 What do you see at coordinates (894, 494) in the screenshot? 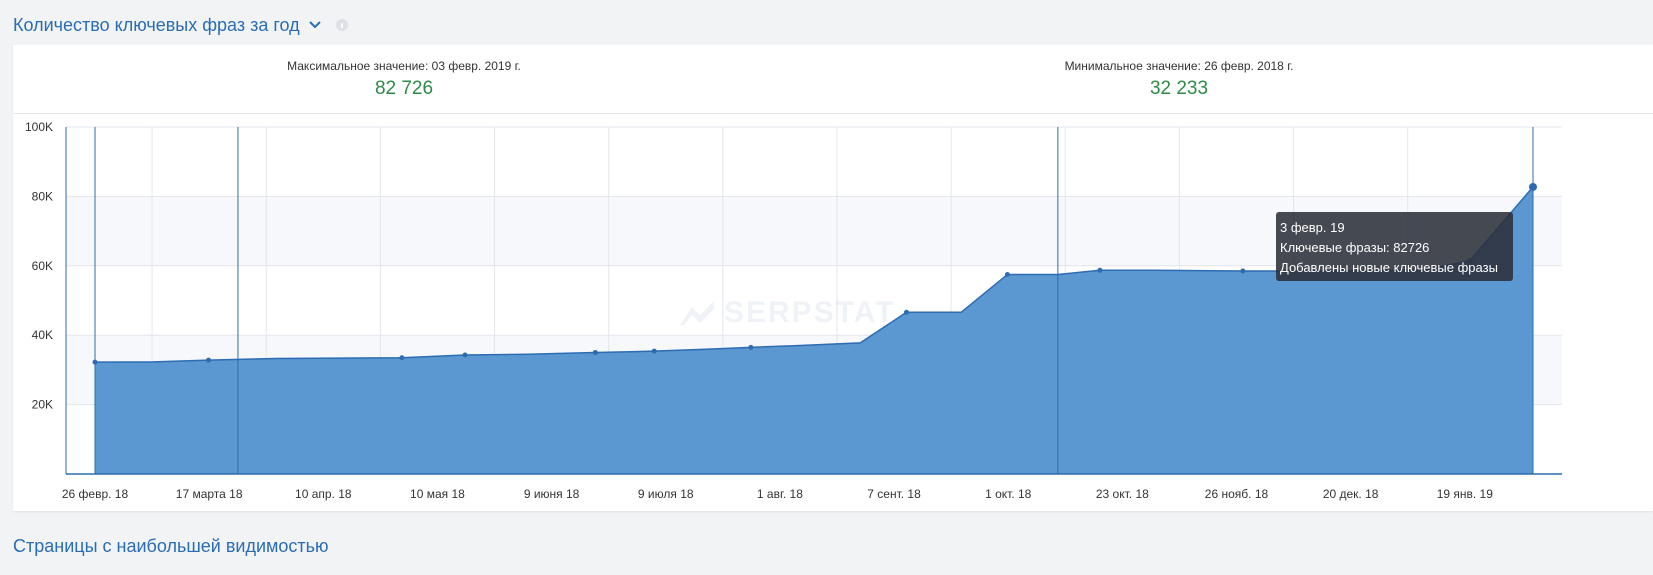
I see `x-tick-label: 7 сент. 18` at bounding box center [894, 494].